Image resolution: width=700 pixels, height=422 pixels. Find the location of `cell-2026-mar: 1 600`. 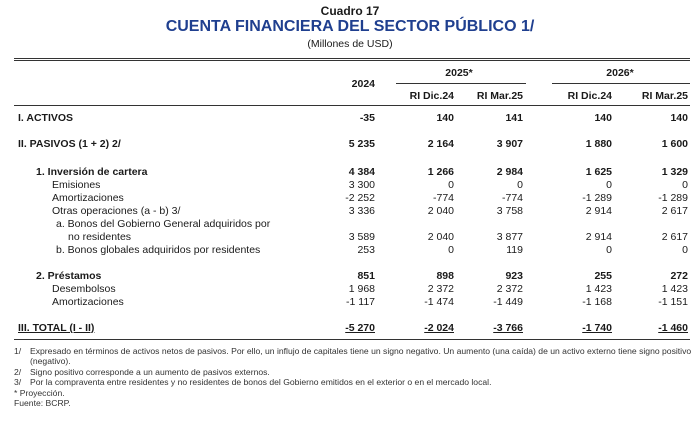

cell-2026-mar: 1 600 is located at coordinates (674, 144).